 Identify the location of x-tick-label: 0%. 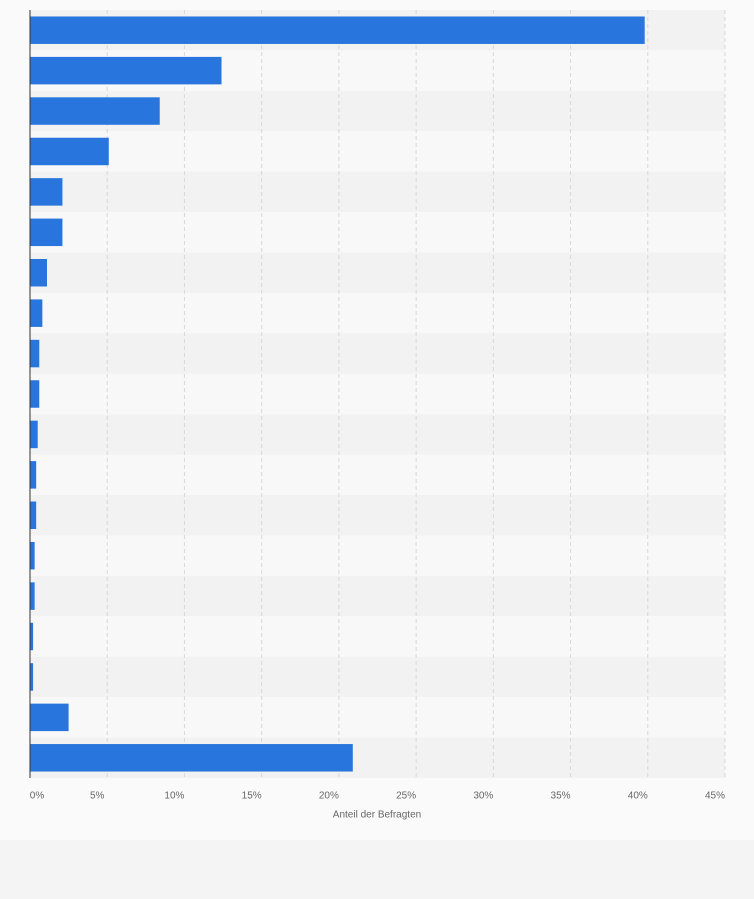
(37, 796).